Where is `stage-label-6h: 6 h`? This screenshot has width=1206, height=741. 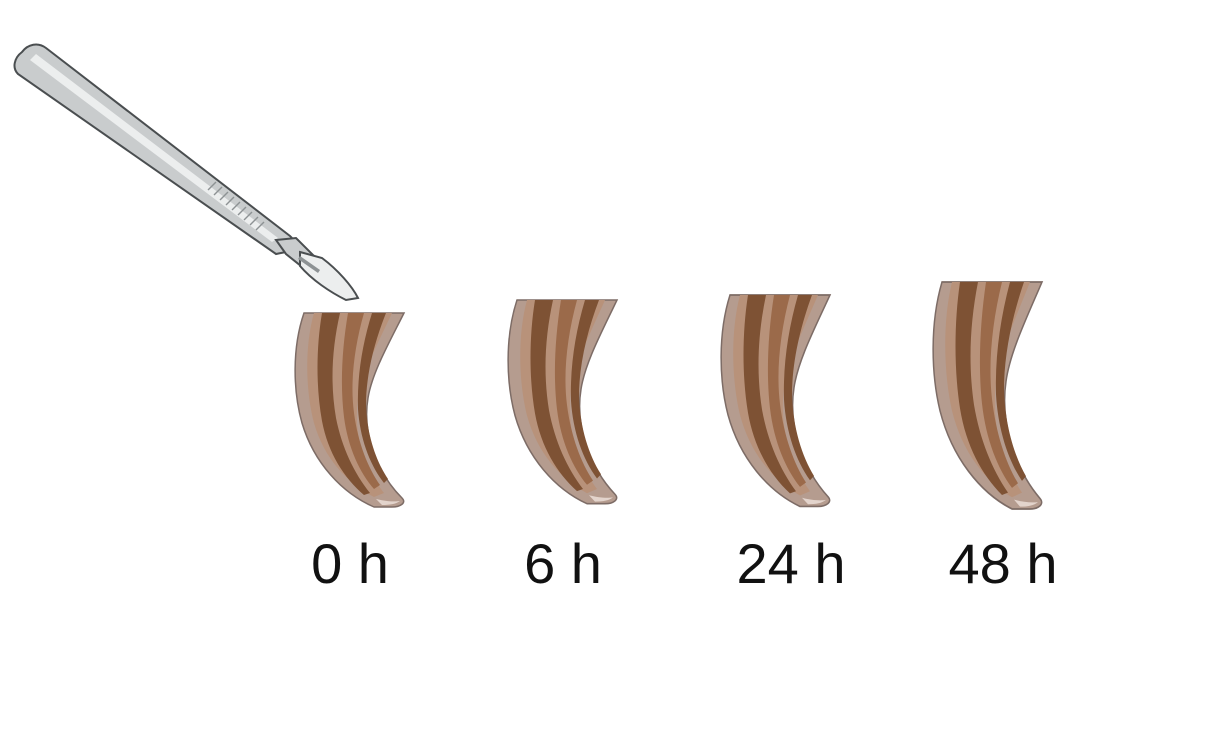 stage-label-6h: 6 h is located at coordinates (563, 563).